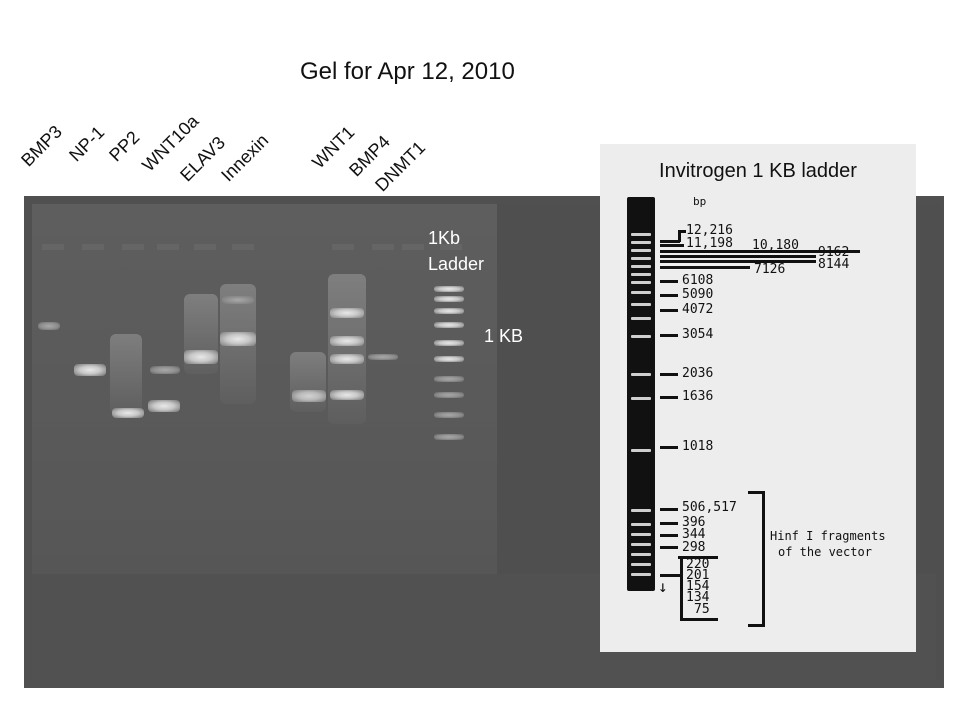  What do you see at coordinates (709, 243) in the screenshot?
I see `ladder-size-label: 11,198` at bounding box center [709, 243].